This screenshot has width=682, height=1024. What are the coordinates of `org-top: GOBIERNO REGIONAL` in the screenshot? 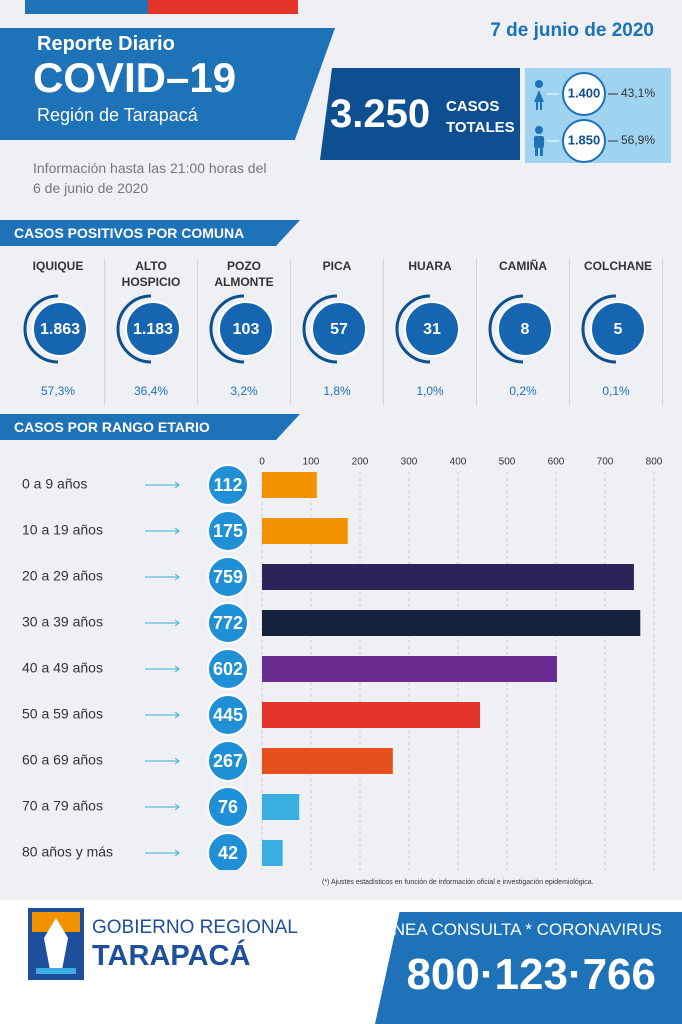 It's located at (195, 927).